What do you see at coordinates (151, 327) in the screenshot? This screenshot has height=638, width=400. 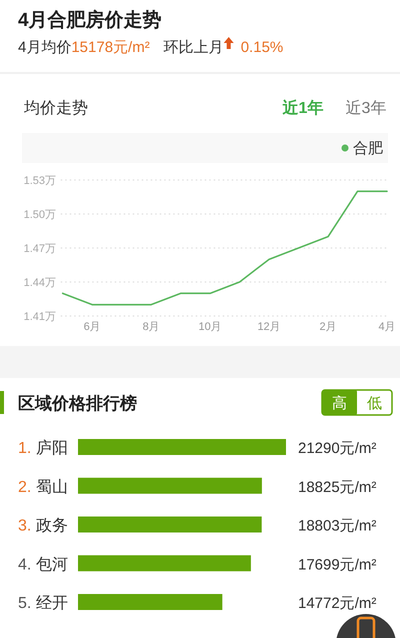 I see `x-tick-label: 8月` at bounding box center [151, 327].